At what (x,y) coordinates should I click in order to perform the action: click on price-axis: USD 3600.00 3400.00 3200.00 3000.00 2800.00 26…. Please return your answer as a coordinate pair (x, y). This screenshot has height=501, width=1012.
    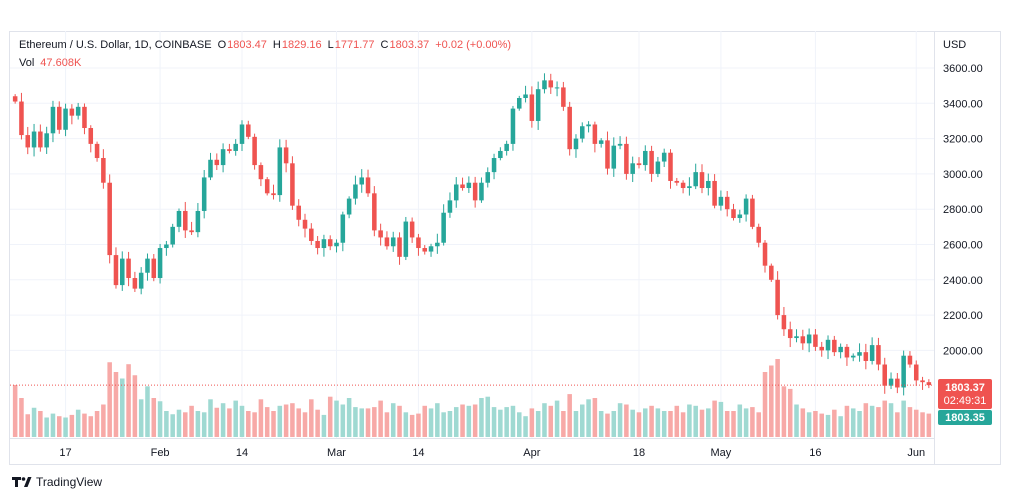
    Looking at the image, I should click on (963, 198).